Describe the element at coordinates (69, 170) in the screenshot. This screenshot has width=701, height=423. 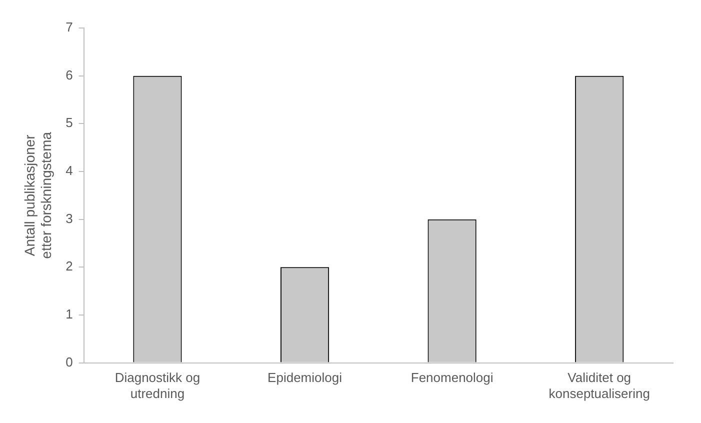
I see `y-tick-label: 4` at that location.